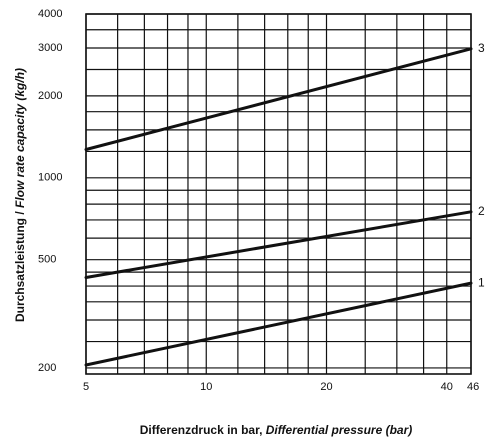 Image resolution: width=485 pixels, height=439 pixels. What do you see at coordinates (473, 387) in the screenshot?
I see `x-tick-label-46: 46` at bounding box center [473, 387].